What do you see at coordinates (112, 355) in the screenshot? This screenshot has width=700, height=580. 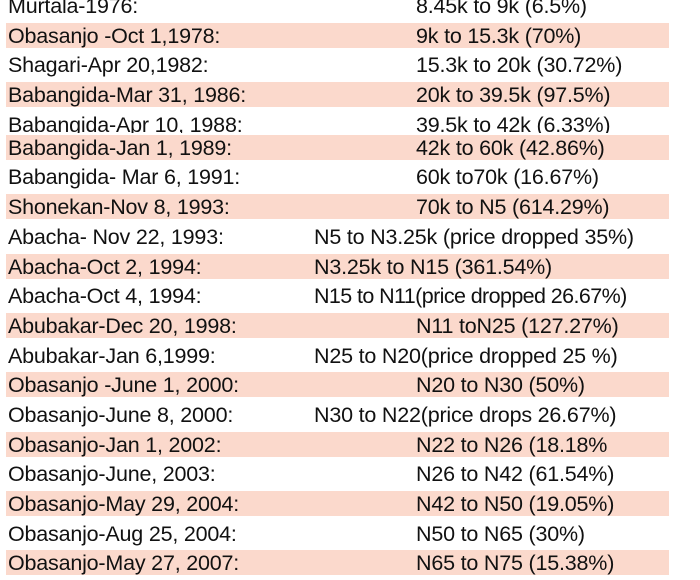 I see `regime-date-cell: Abubakar-Jan 6,1999:` at bounding box center [112, 355].